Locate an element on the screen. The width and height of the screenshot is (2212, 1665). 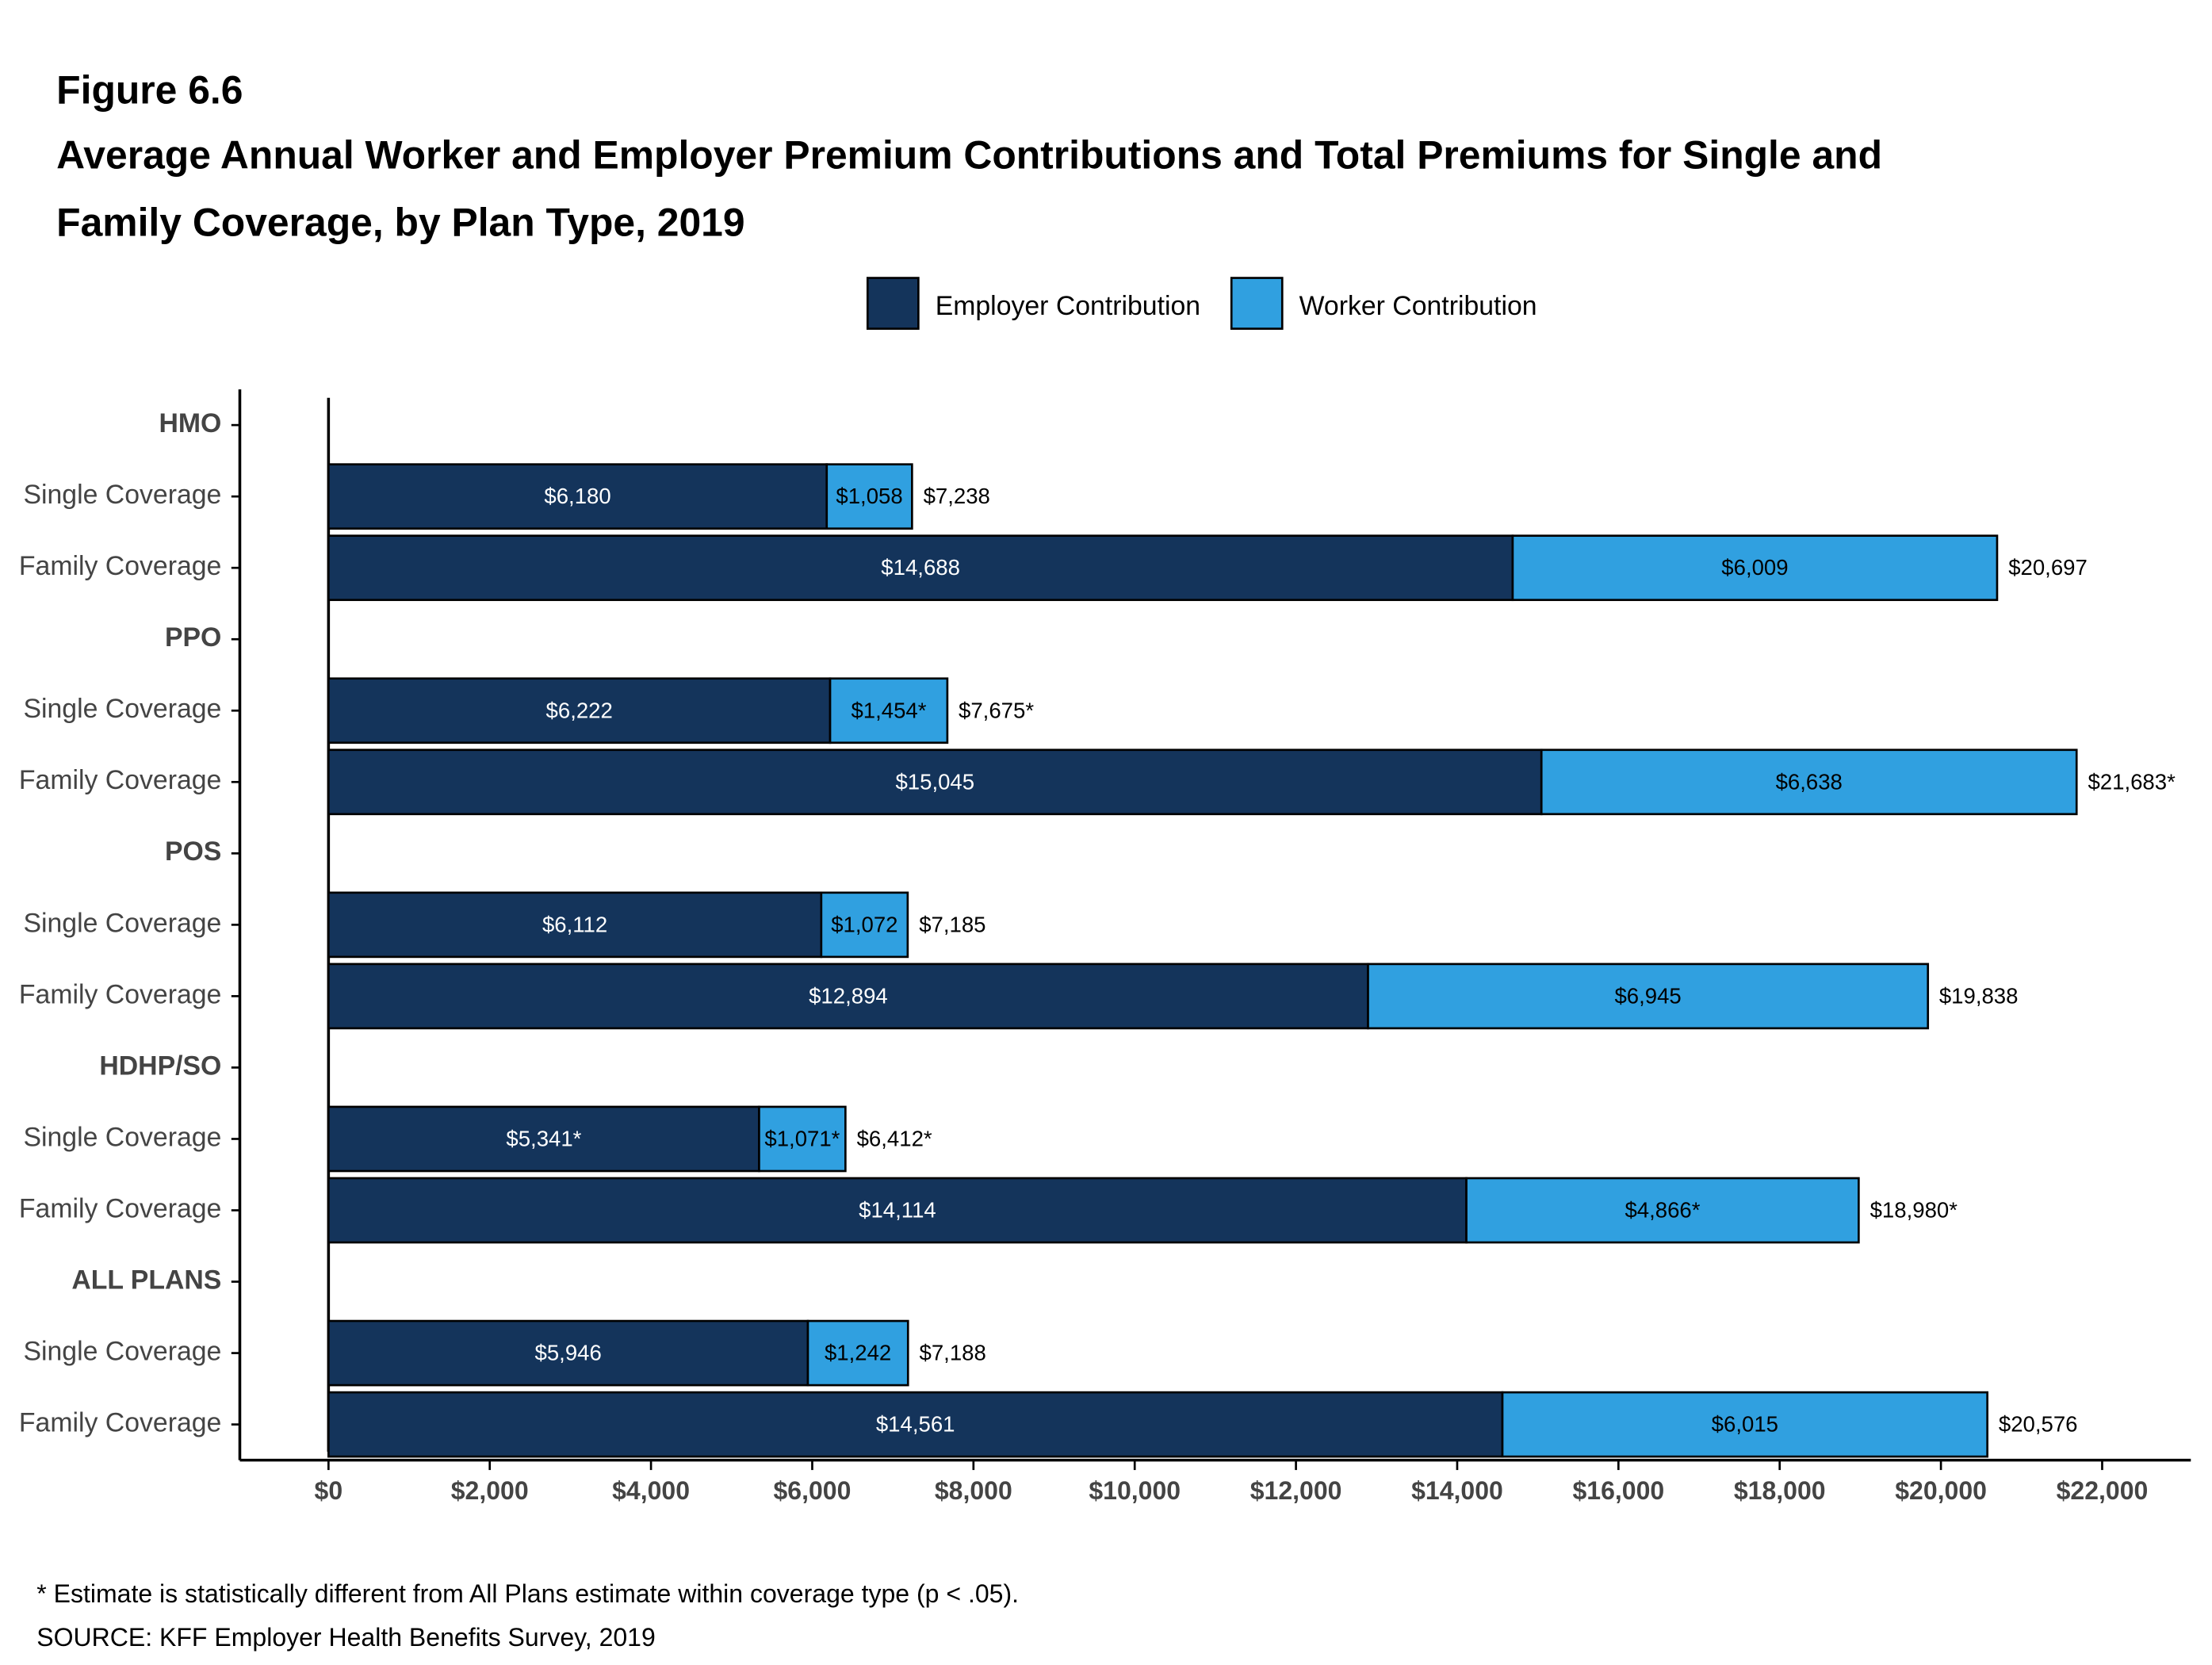
x-tick-label: $18,000 is located at coordinates (1780, 1490).